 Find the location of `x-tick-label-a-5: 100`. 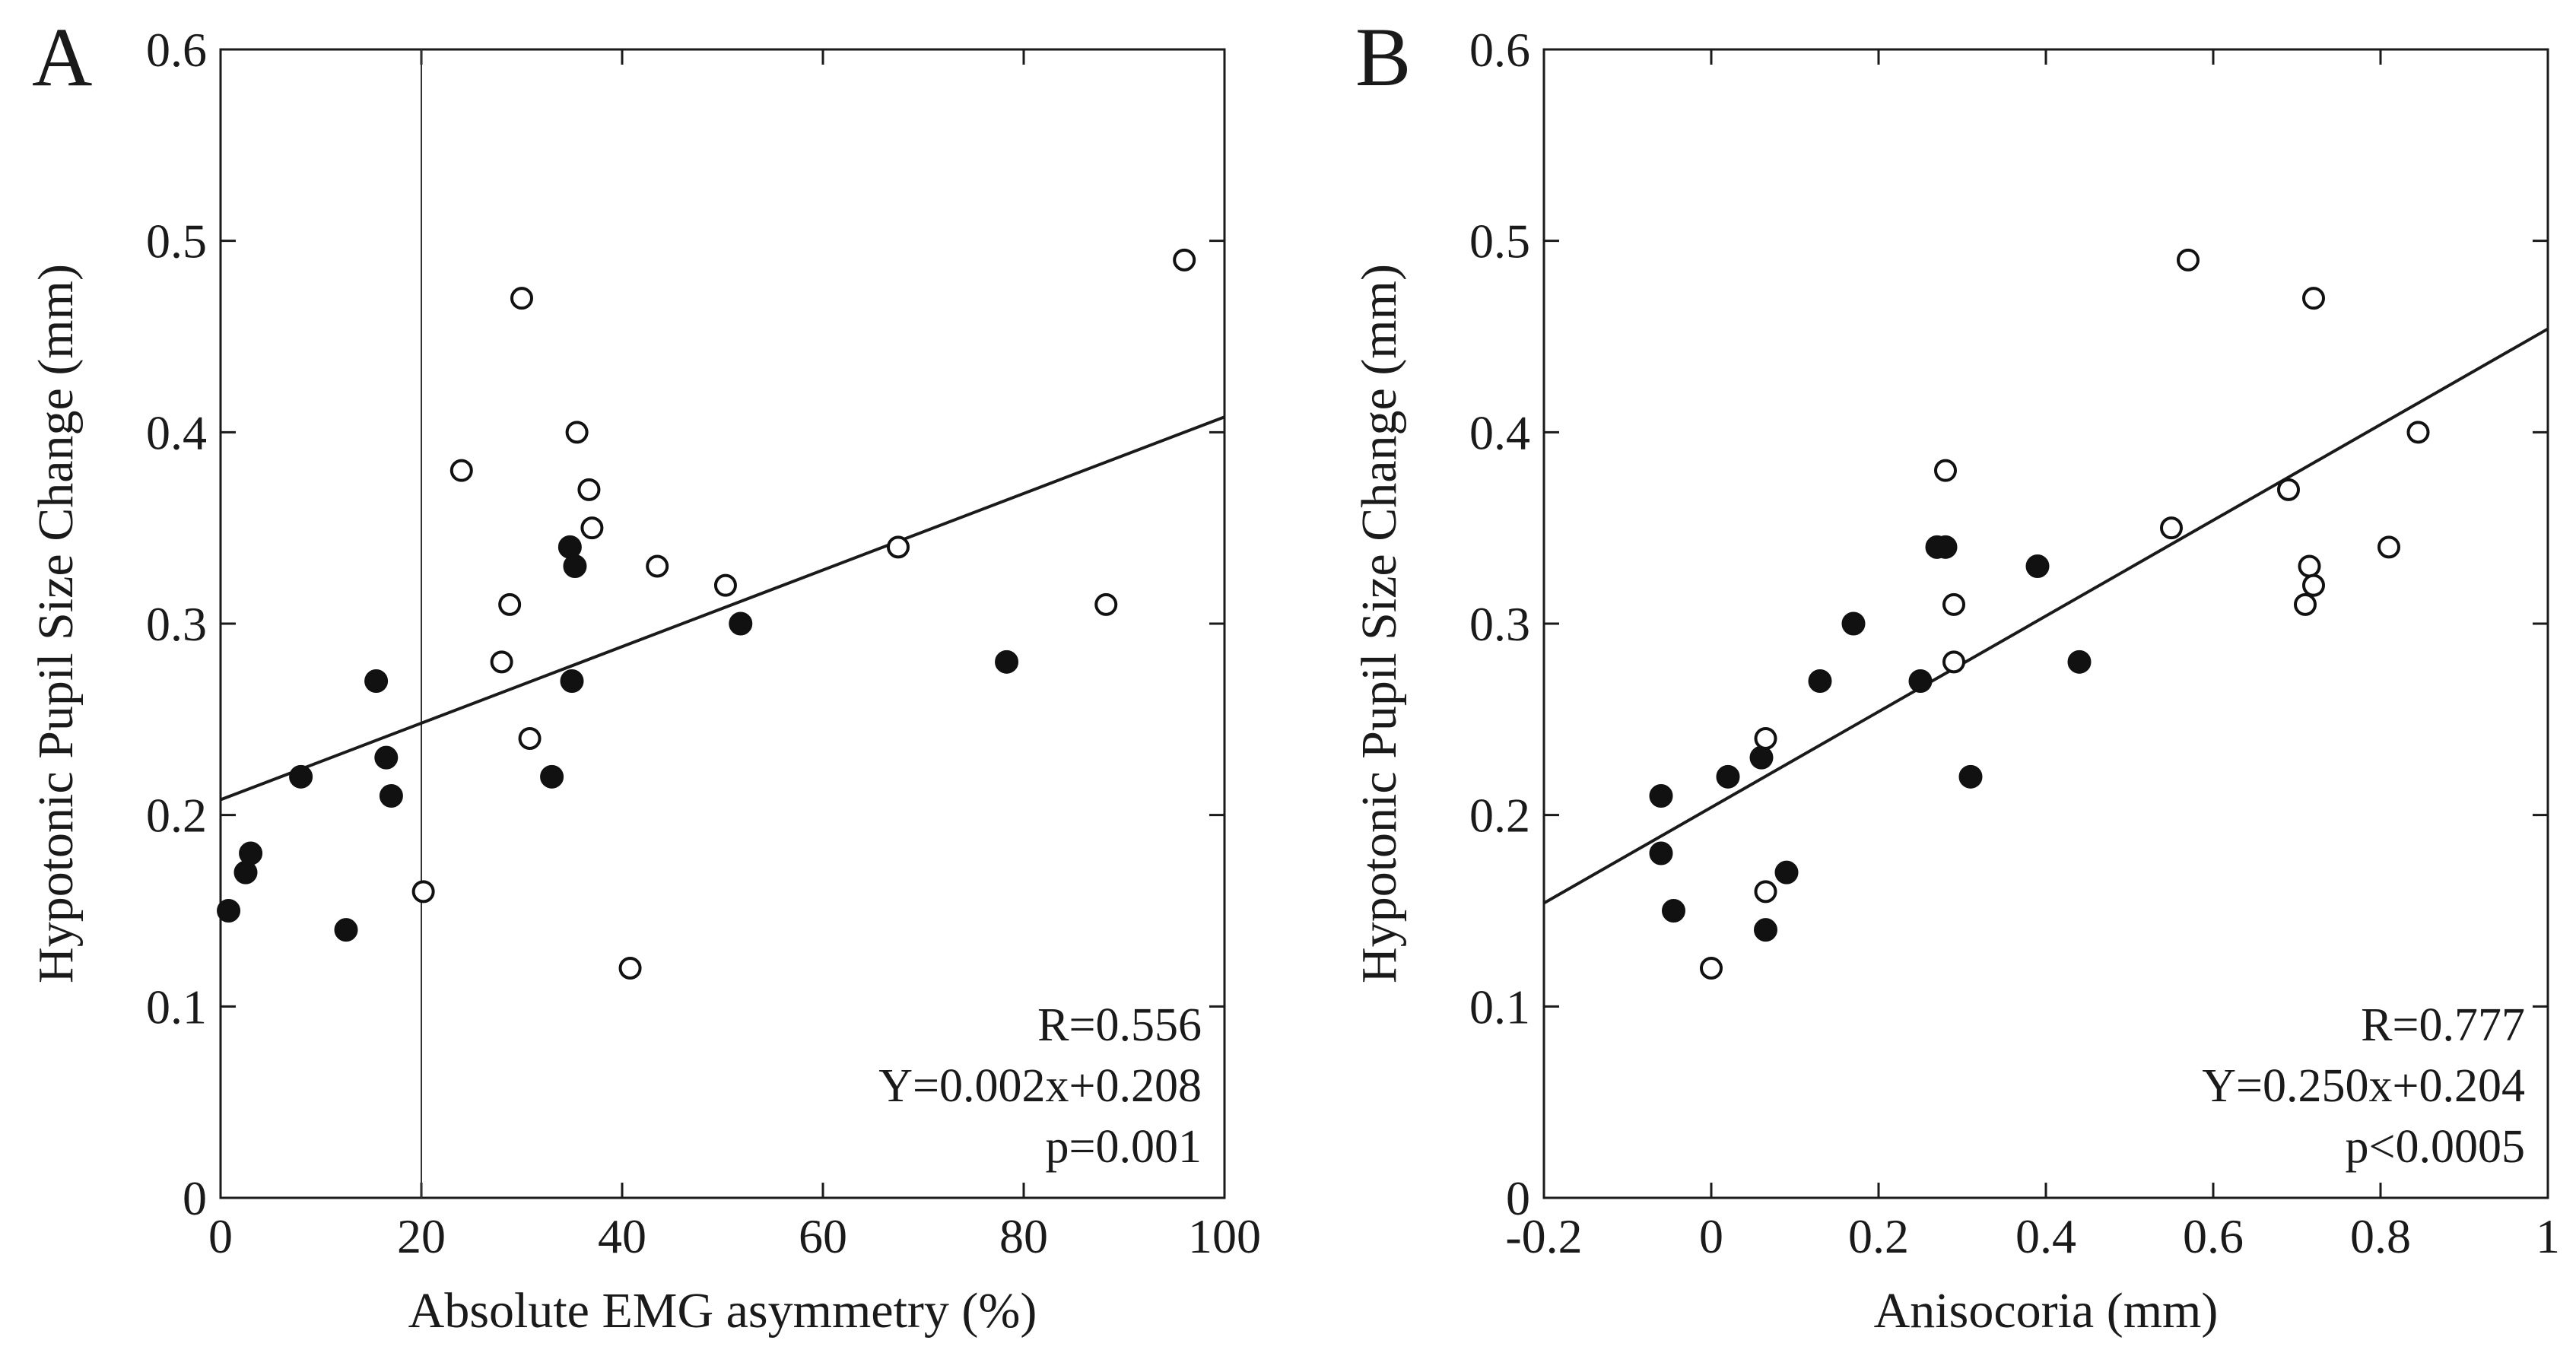

x-tick-label-a-5: 100 is located at coordinates (1224, 1236).